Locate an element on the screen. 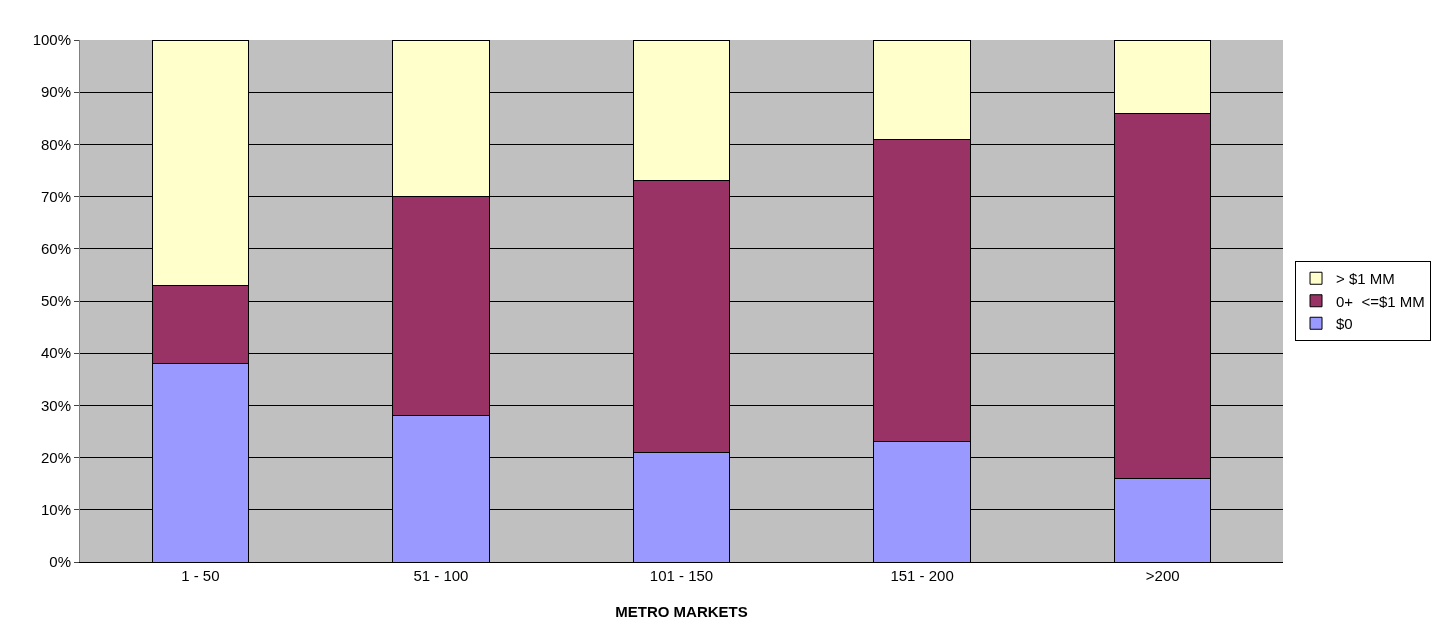 The image size is (1443, 642). legend-label: 0+ <=$1 MM is located at coordinates (1380, 301).